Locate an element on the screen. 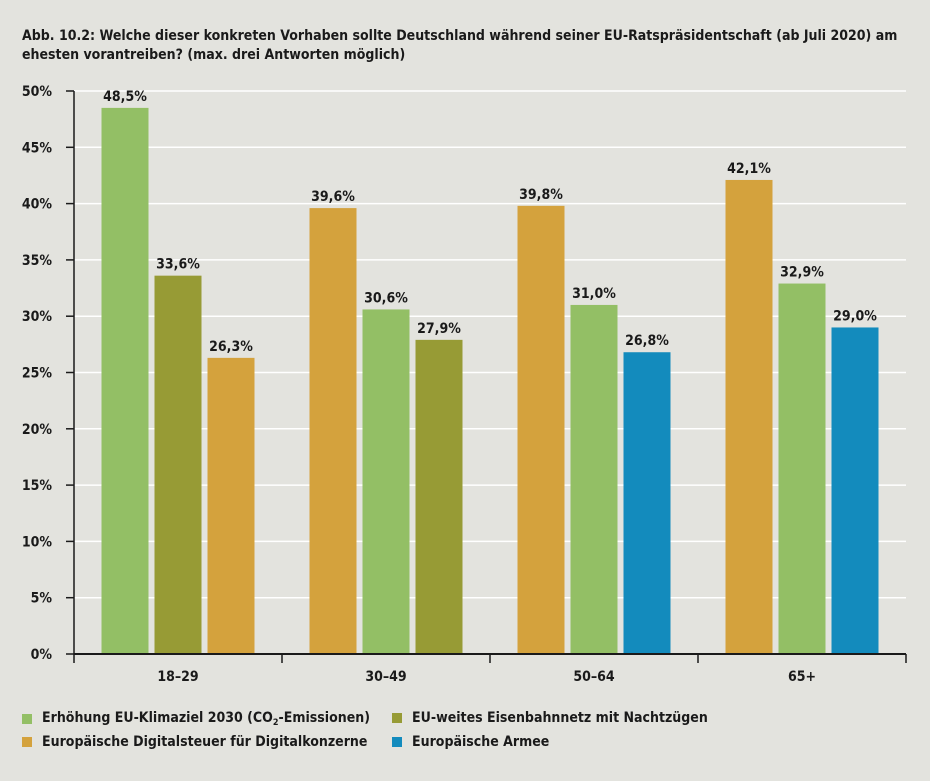 The image size is (930, 781). value-label: 26,3% is located at coordinates (231, 347).